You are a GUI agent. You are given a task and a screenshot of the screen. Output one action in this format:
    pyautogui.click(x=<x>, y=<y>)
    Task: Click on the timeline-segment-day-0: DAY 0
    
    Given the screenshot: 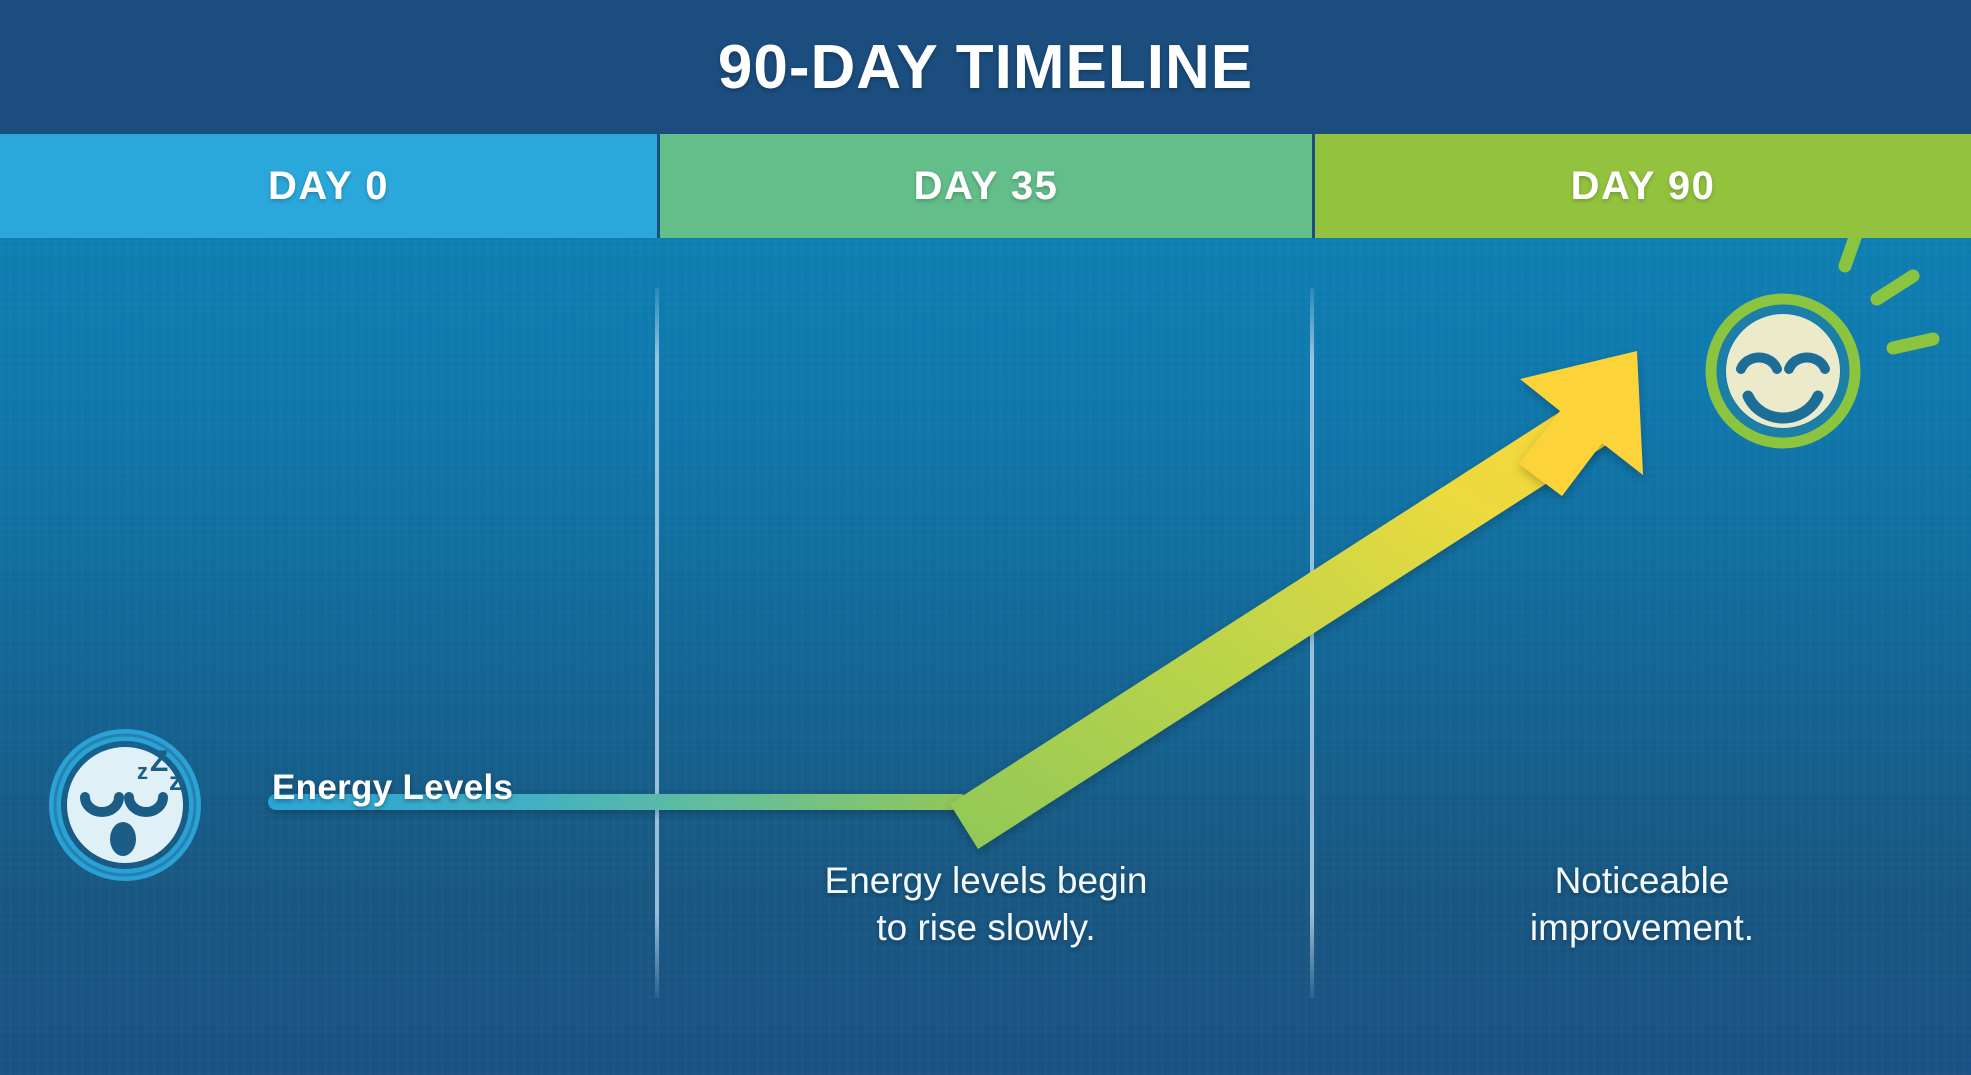 What is the action you would take?
    pyautogui.click(x=328, y=186)
    